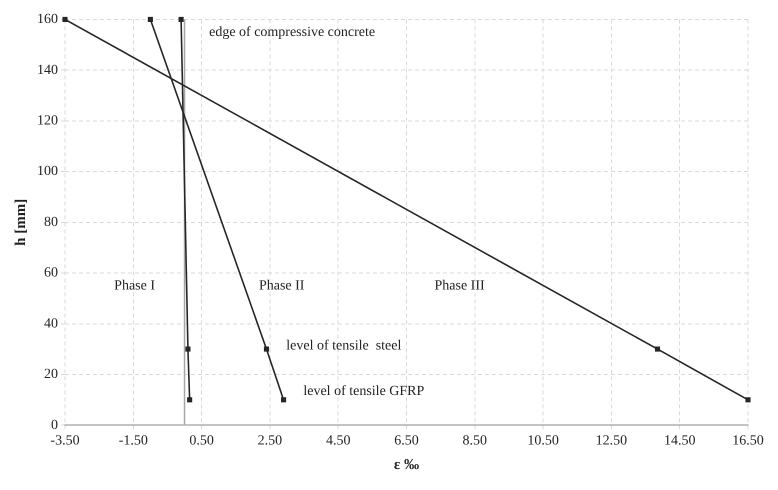 The height and width of the screenshot is (490, 778). I want to click on y-tick-label: 160, so click(47, 20).